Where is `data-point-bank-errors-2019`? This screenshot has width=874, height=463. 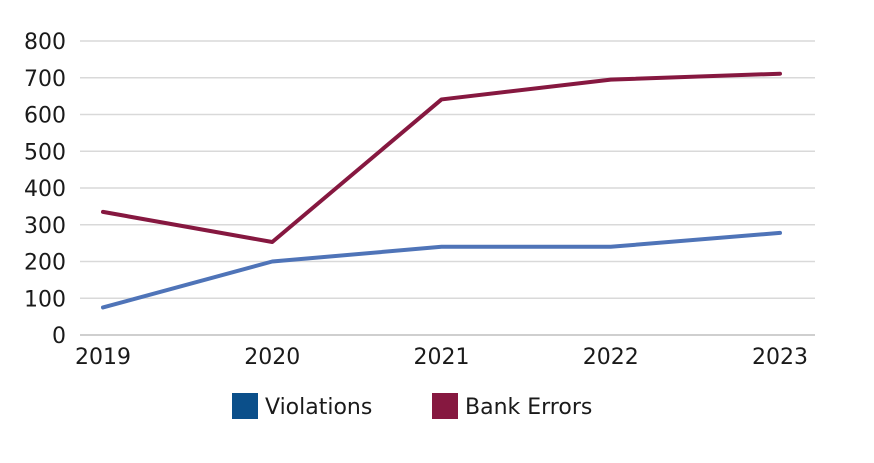 data-point-bank-errors-2019 is located at coordinates (103, 212).